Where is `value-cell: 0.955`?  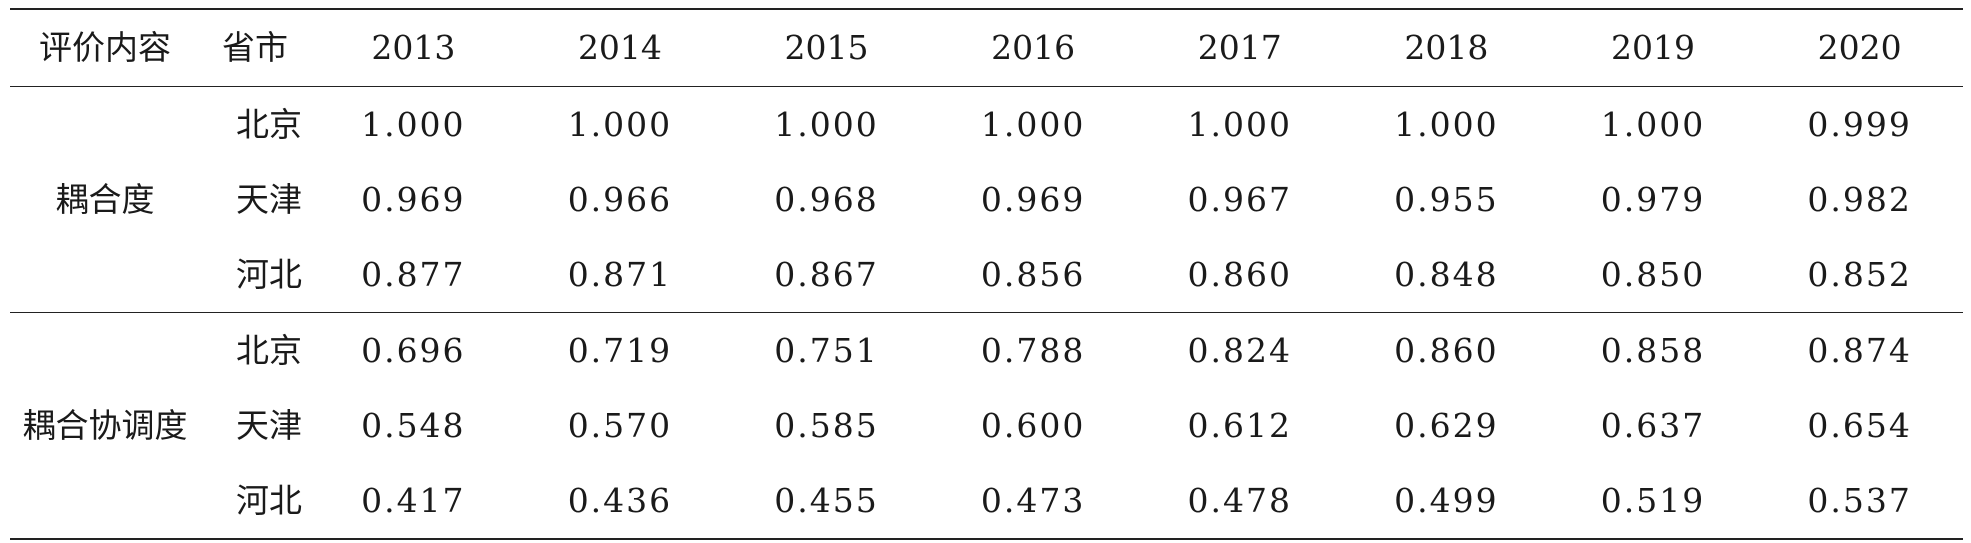 value-cell: 0.955 is located at coordinates (1446, 199).